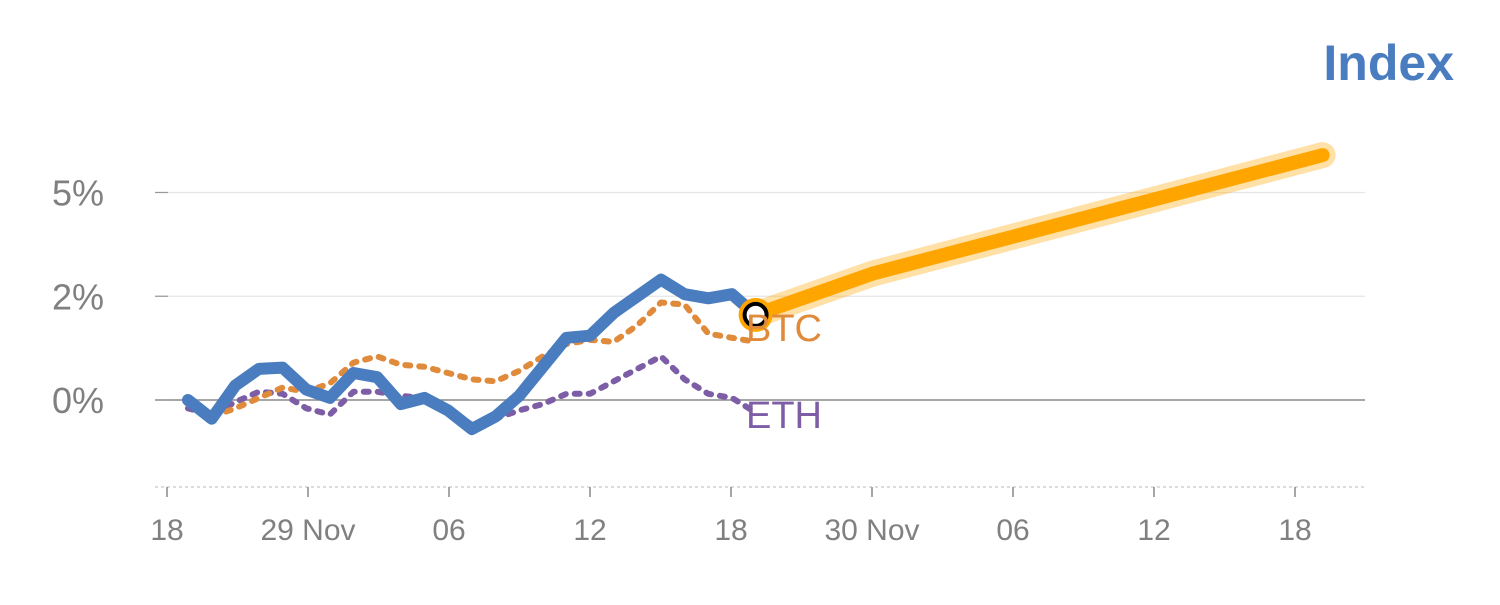 The image size is (1500, 605). What do you see at coordinates (307, 530) in the screenshot?
I see `x-tick-label: 29 Nov` at bounding box center [307, 530].